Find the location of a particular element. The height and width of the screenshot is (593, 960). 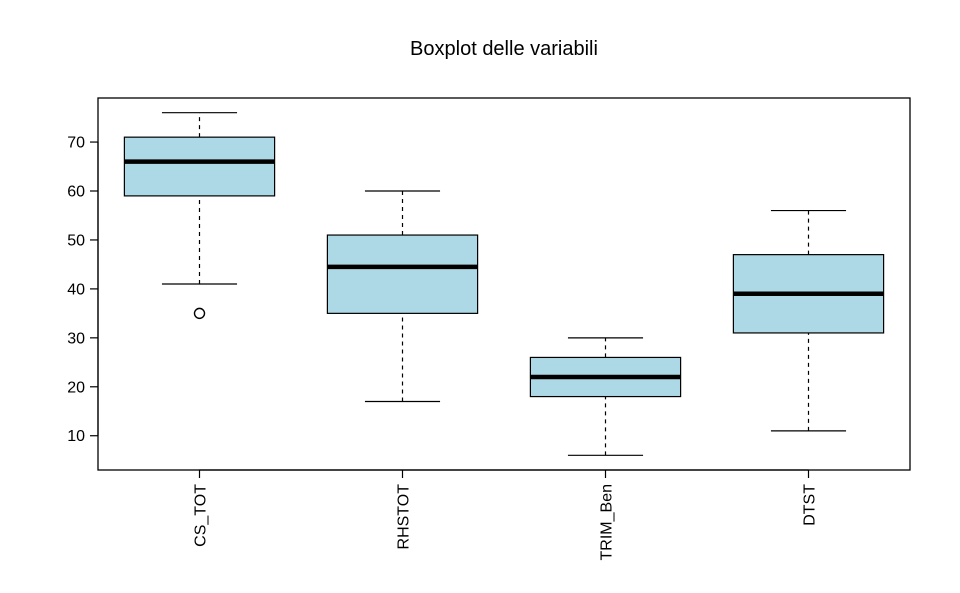

x-category-label: CS_TOT is located at coordinates (201, 515).